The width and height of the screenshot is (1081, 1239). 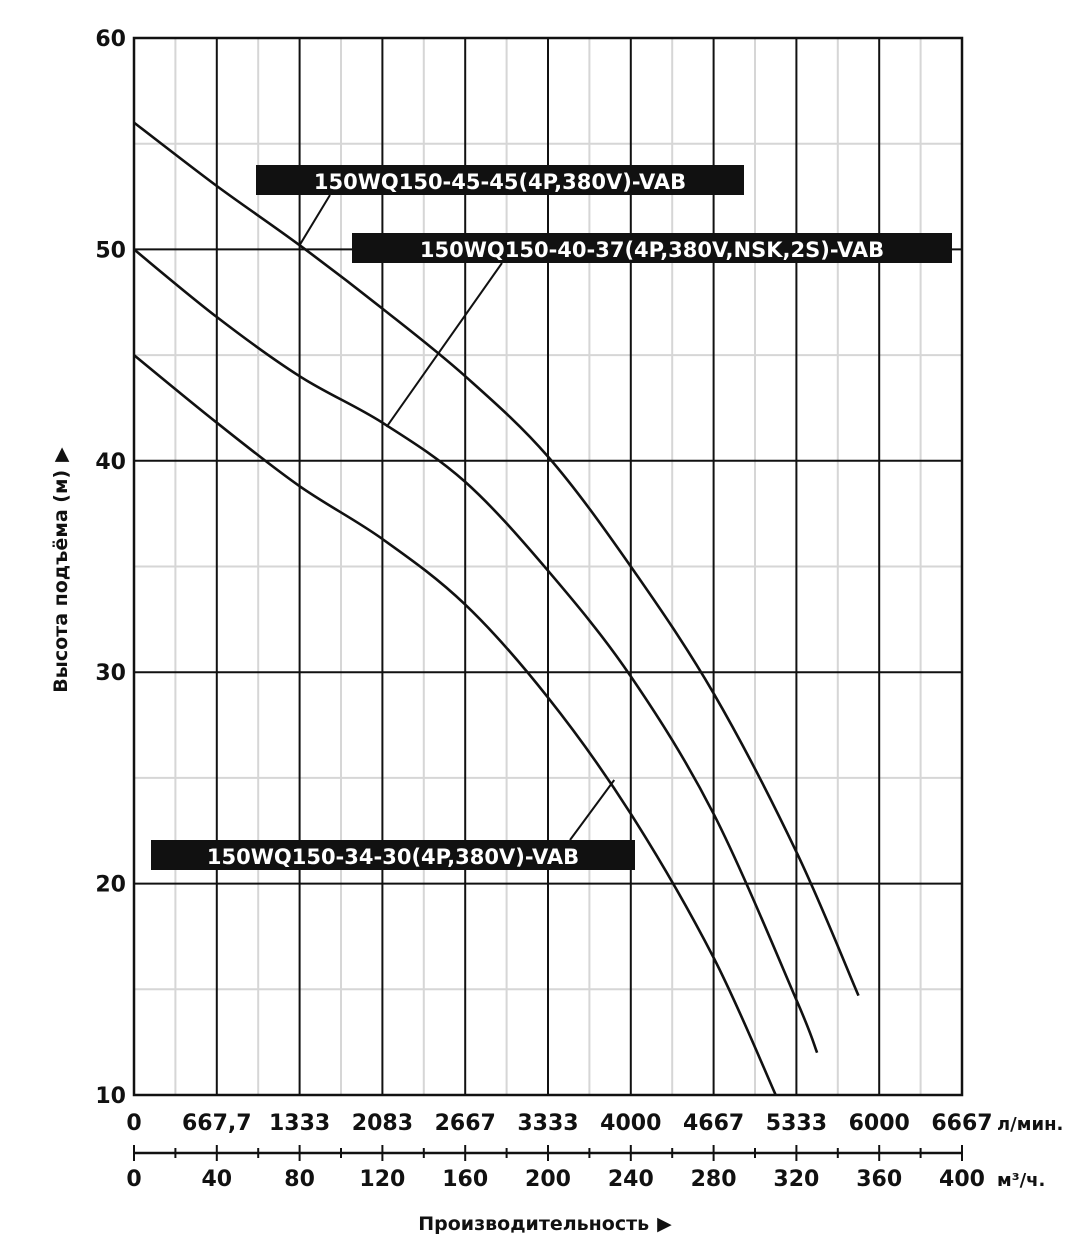 I want to click on x-tick-label-m3h: 40, so click(x=216, y=1179).